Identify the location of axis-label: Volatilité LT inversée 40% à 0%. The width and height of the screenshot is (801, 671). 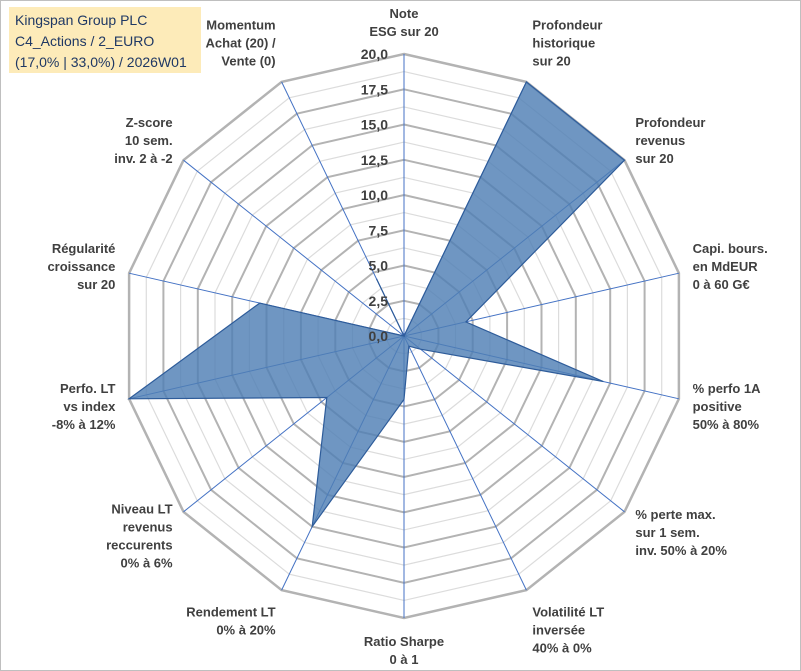
(568, 630).